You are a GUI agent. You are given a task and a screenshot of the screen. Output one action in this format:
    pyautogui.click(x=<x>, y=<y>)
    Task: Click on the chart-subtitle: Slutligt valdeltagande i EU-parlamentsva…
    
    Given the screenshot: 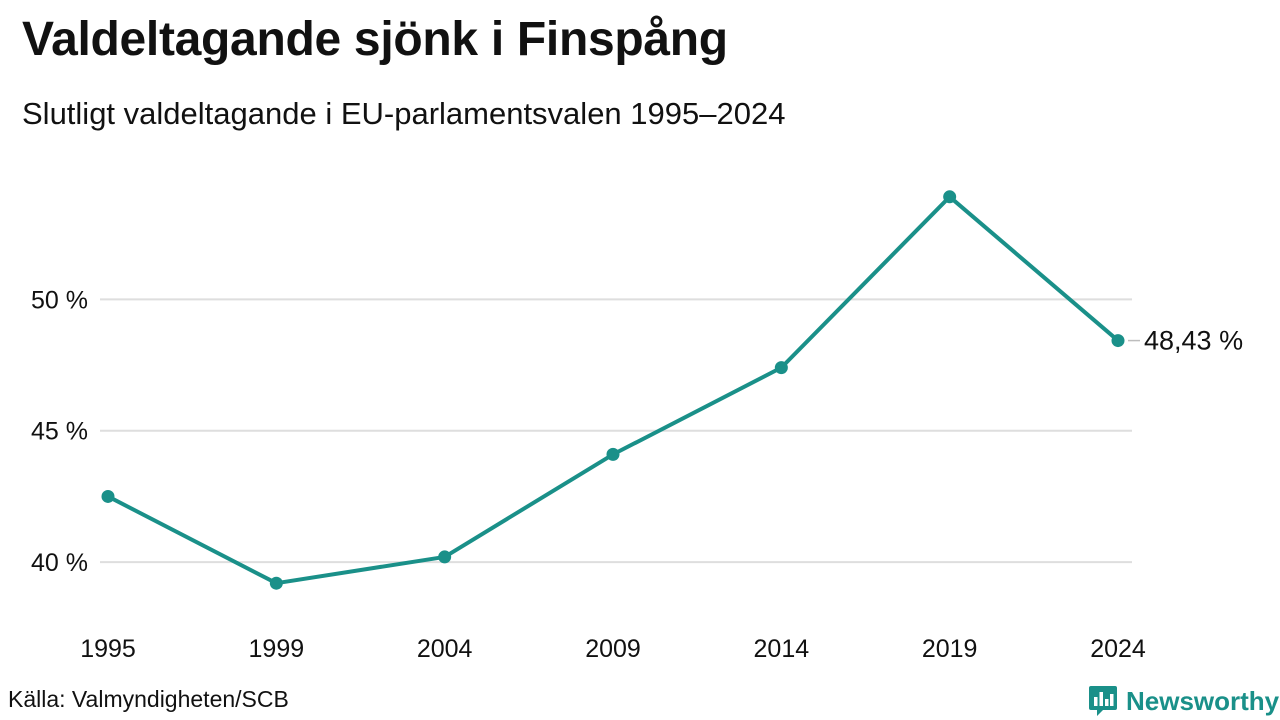 What is the action you would take?
    pyautogui.click(x=404, y=113)
    